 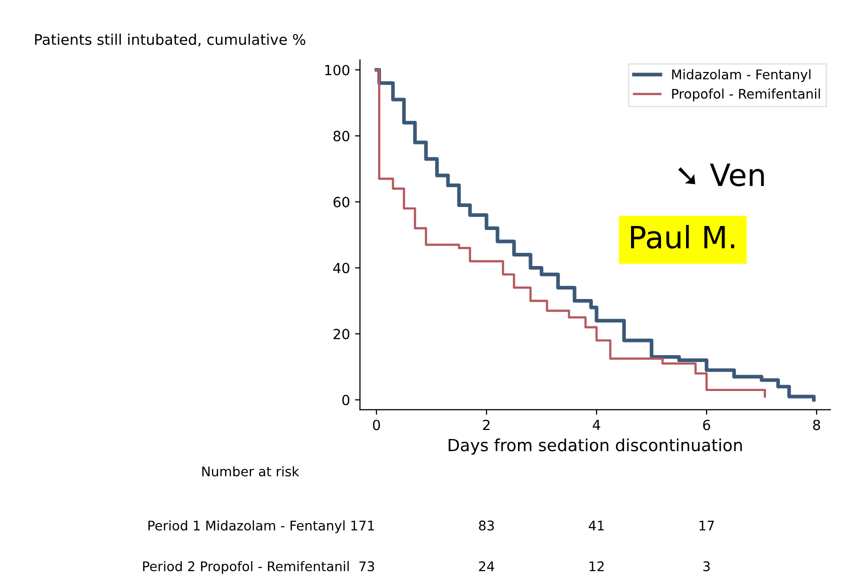 What do you see at coordinates (342, 334) in the screenshot?
I see `y-tick-label: 20` at bounding box center [342, 334].